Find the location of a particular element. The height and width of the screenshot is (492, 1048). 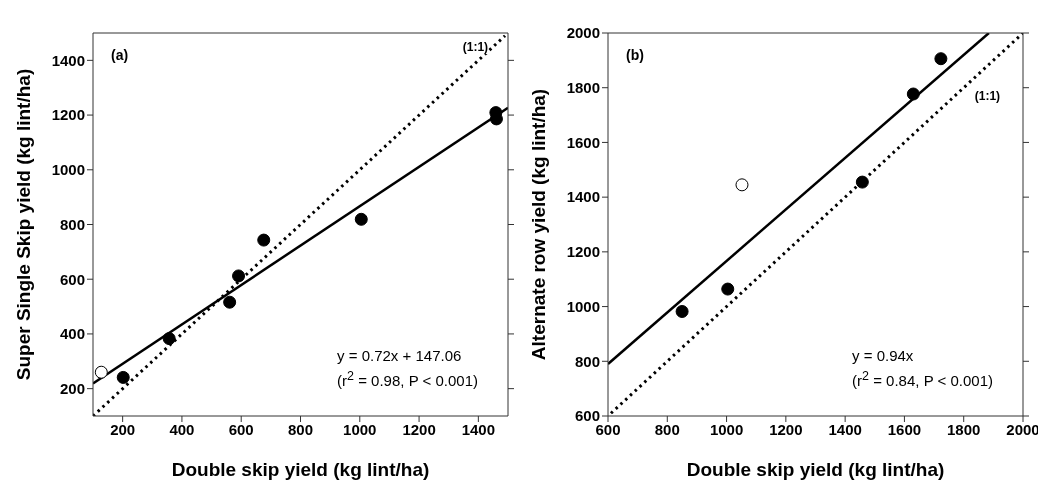

x-tick-label: 600 is located at coordinates (241, 429).